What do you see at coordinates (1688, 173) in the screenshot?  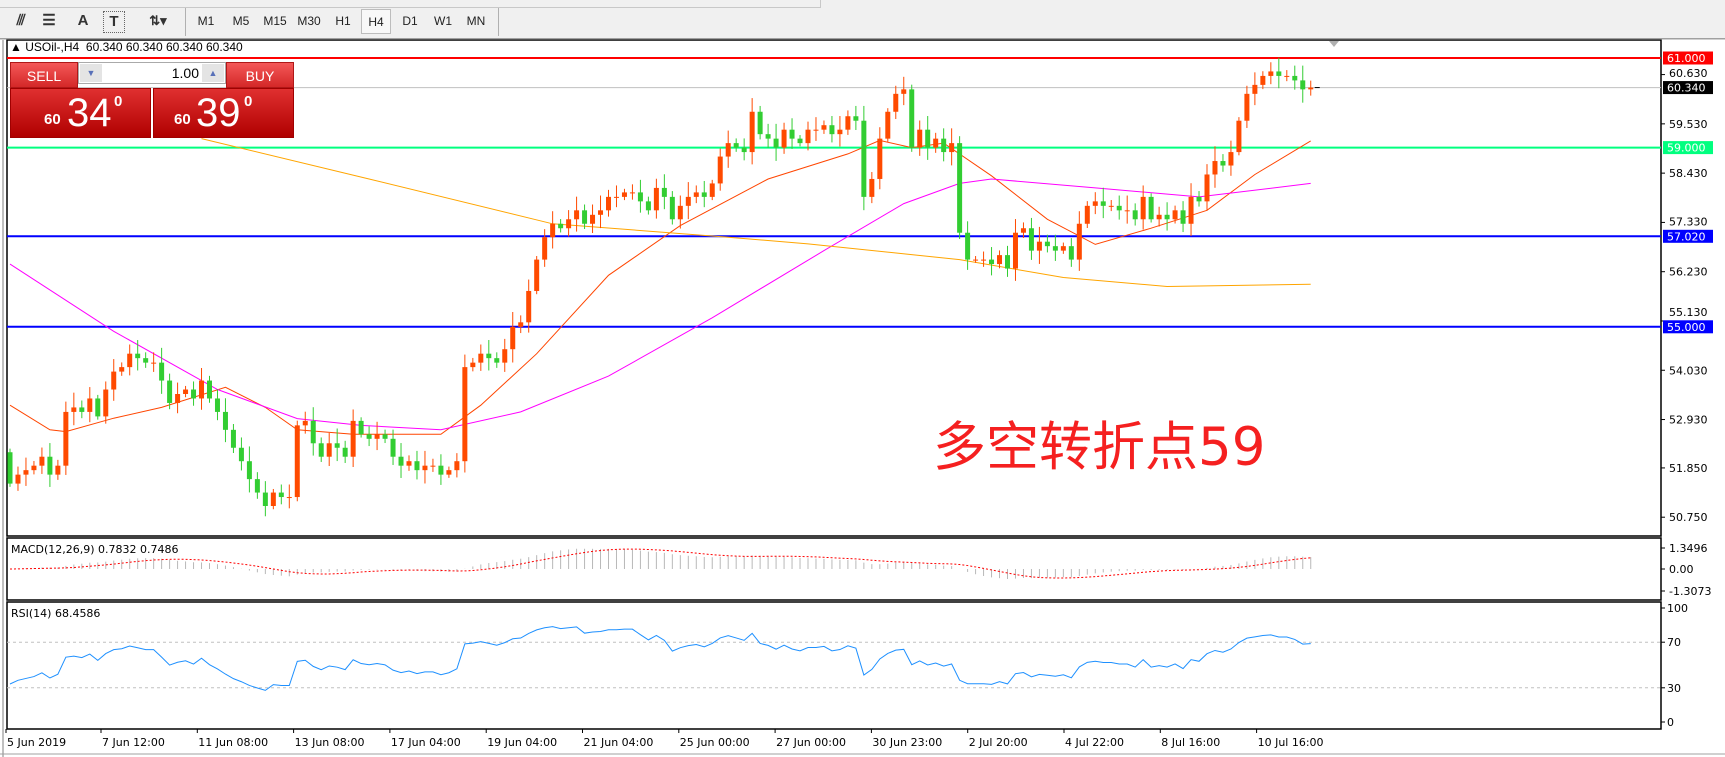 I see `price-tick-label: 58.430` at bounding box center [1688, 173].